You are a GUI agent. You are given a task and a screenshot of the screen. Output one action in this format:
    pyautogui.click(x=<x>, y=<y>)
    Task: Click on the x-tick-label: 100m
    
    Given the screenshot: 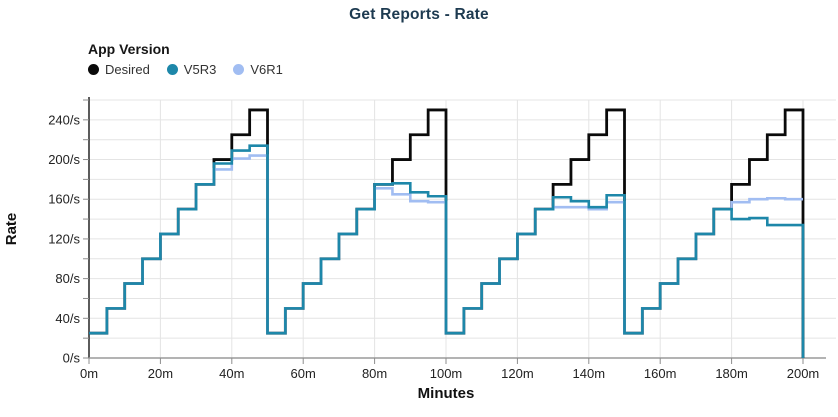 What is the action you would take?
    pyautogui.click(x=446, y=373)
    